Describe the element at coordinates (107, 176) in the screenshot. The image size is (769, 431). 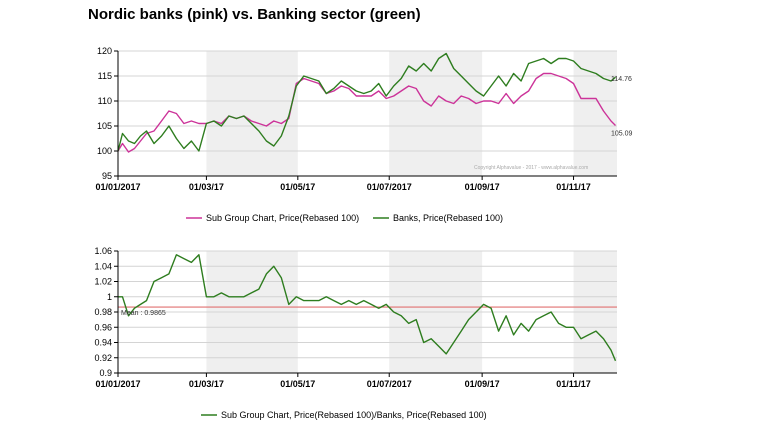
I see `top-ytick-label-0: 95` at that location.